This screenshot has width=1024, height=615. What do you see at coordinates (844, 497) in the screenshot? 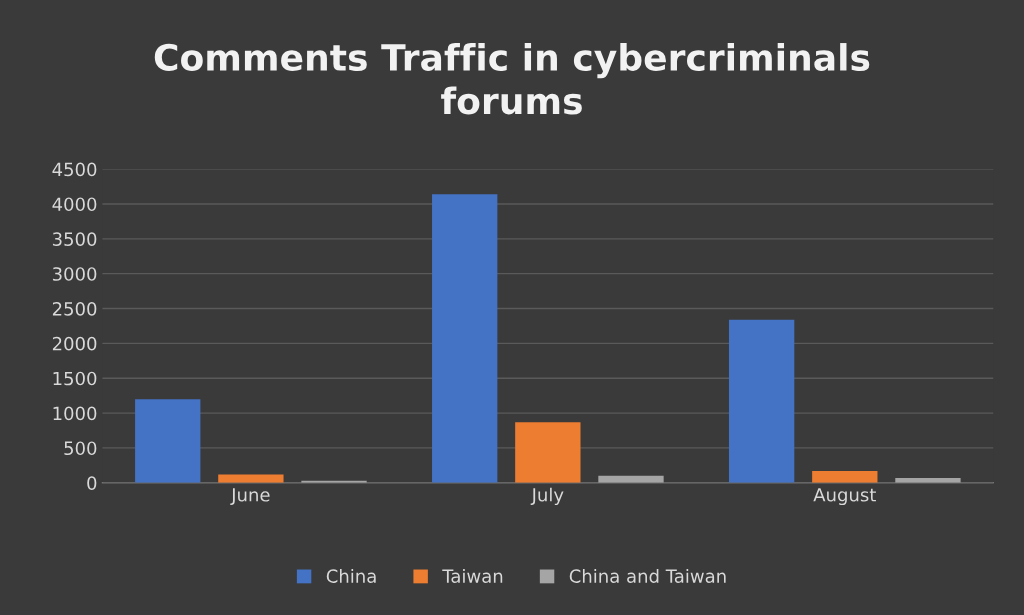
I see `x-tick-label: August` at bounding box center [844, 497].